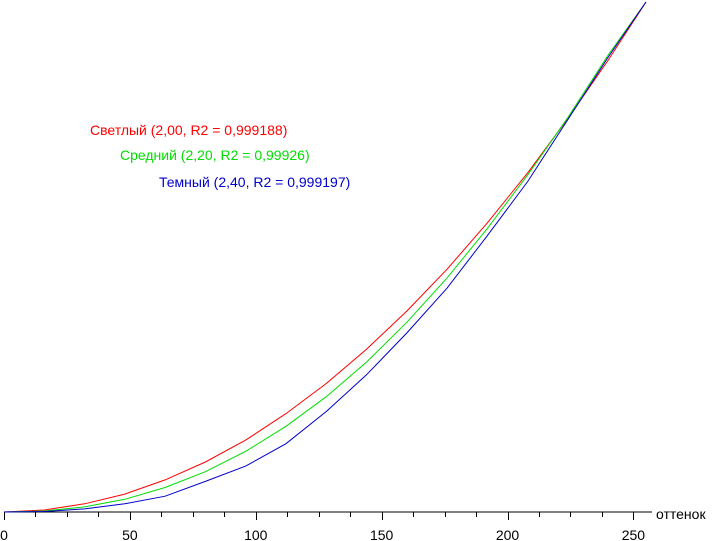 The width and height of the screenshot is (712, 541). Describe the element at coordinates (254, 182) in the screenshot. I see `legend-entry-3: Темный (2,40, R2 = 0,999197)` at that location.